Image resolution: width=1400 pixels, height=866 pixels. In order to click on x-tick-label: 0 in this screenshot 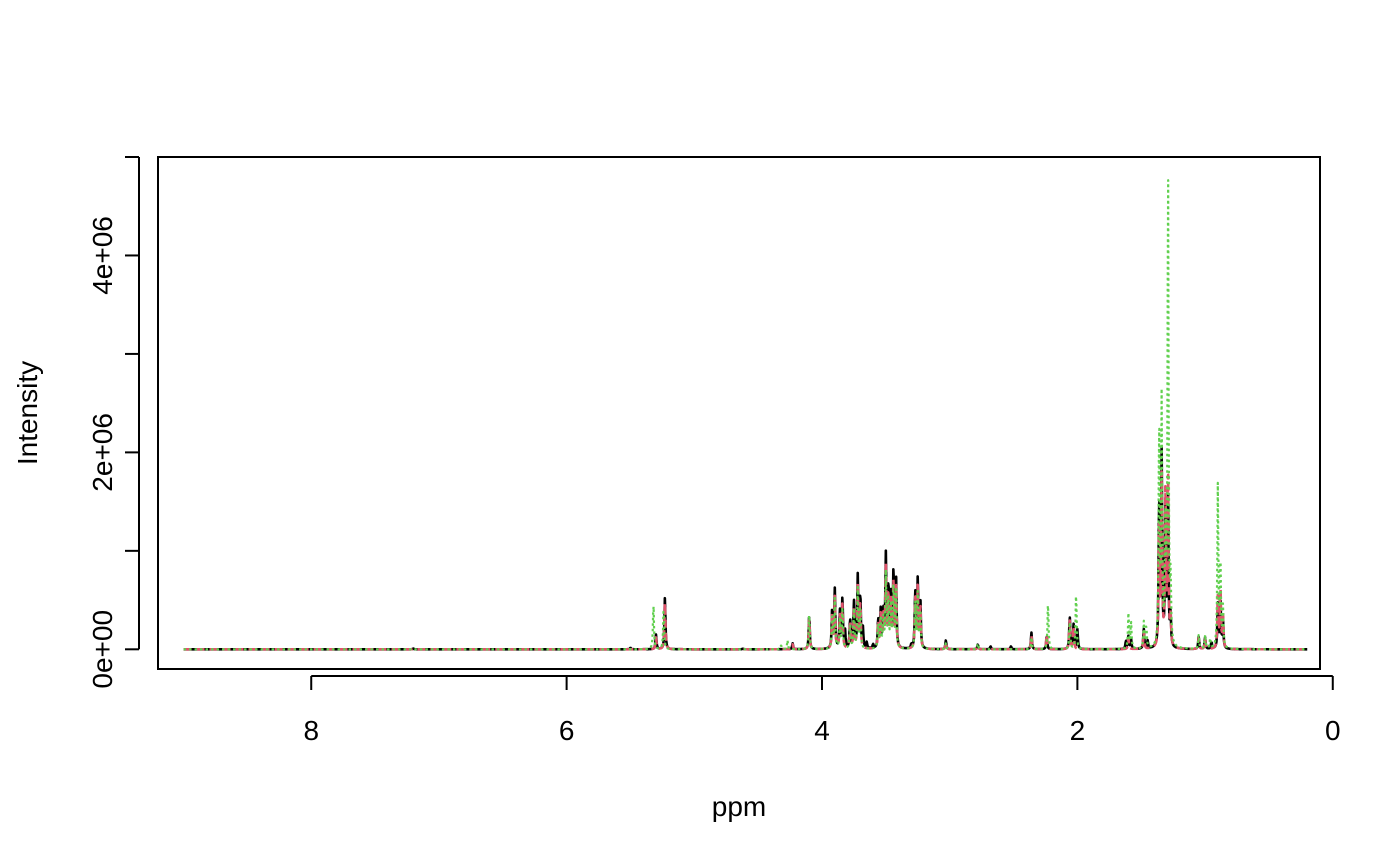, I will do `click(1333, 730)`.